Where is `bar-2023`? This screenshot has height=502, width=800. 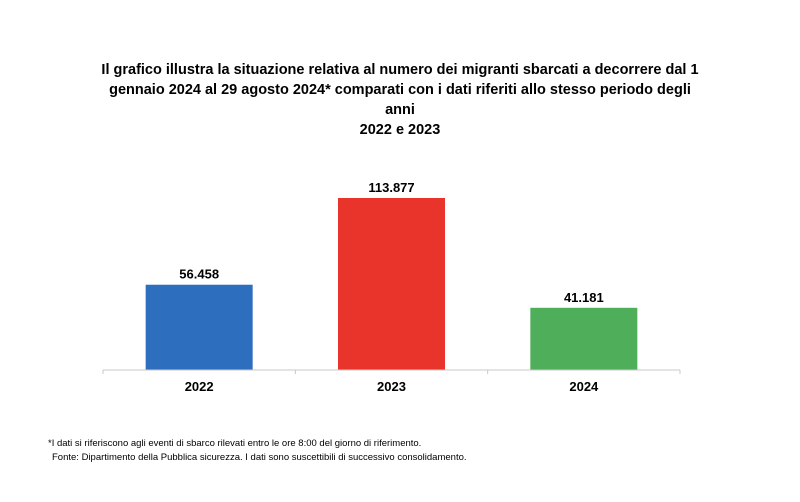
bar-2023 is located at coordinates (391, 284).